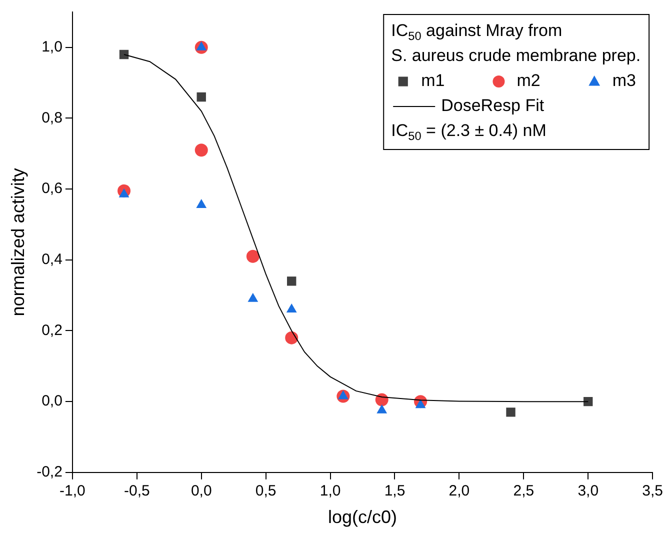  What do you see at coordinates (624, 80) in the screenshot?
I see `legend-label: m3` at bounding box center [624, 80].